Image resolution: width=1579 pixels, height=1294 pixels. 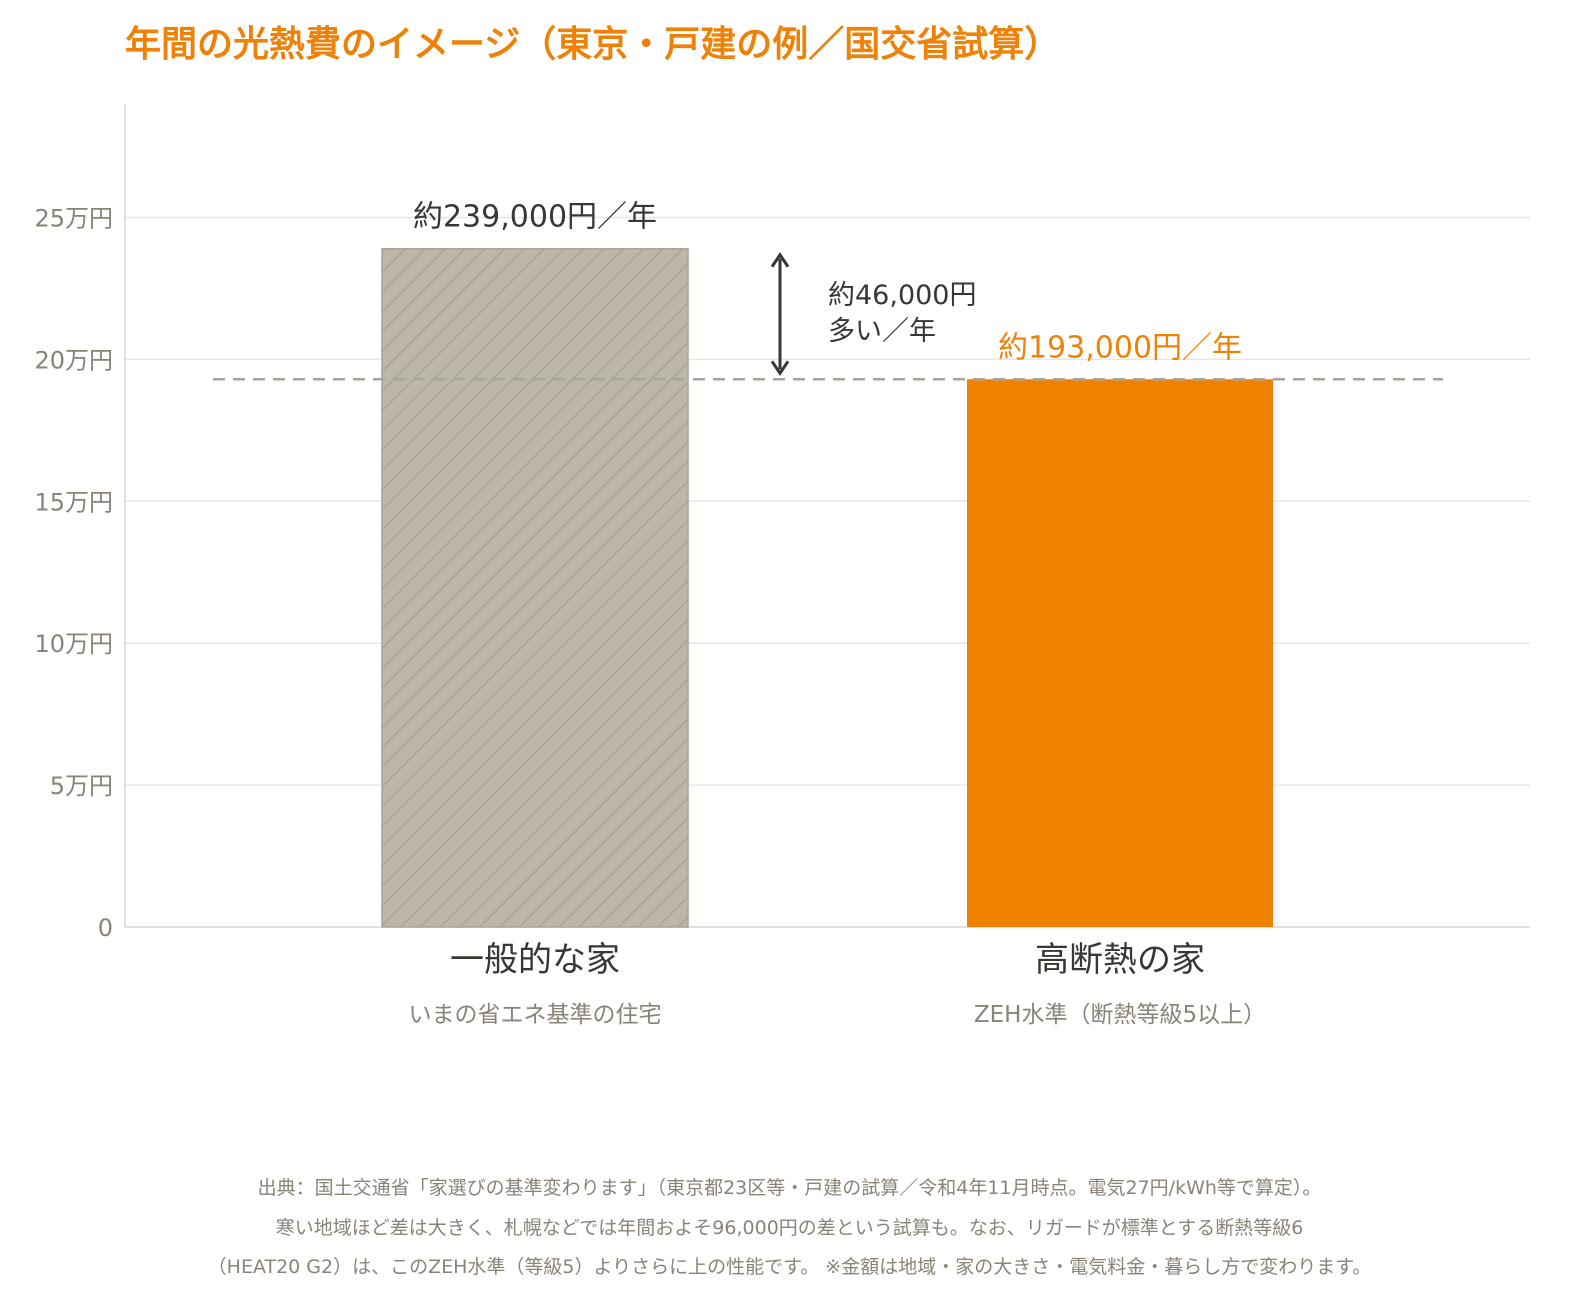 I want to click on category-sublabel: ZEH水準（断熱等級5以上）, so click(x=1120, y=1015).